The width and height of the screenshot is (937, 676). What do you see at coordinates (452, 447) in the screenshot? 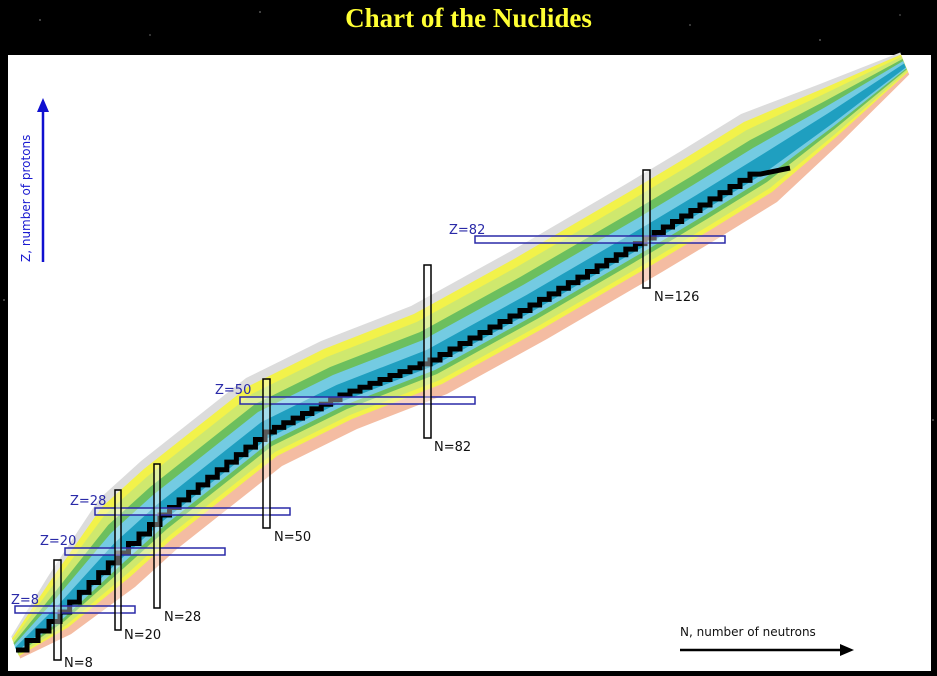
I see `magic-n-label: N=82` at bounding box center [452, 447].